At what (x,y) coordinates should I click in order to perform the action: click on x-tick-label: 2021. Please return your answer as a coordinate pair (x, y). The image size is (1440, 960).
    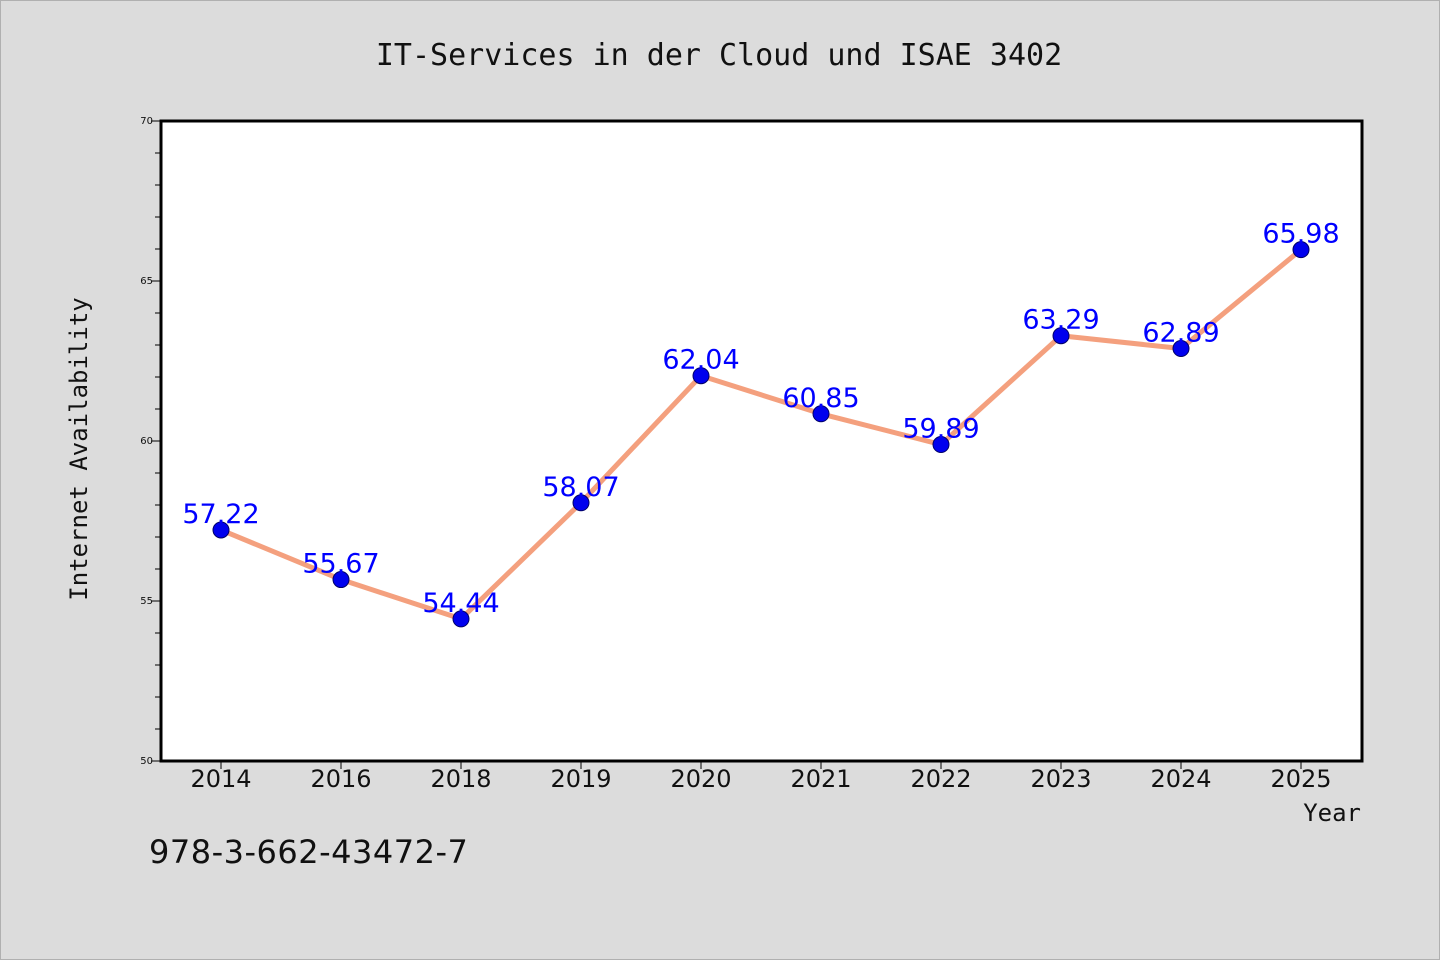
    Looking at the image, I should click on (820, 779).